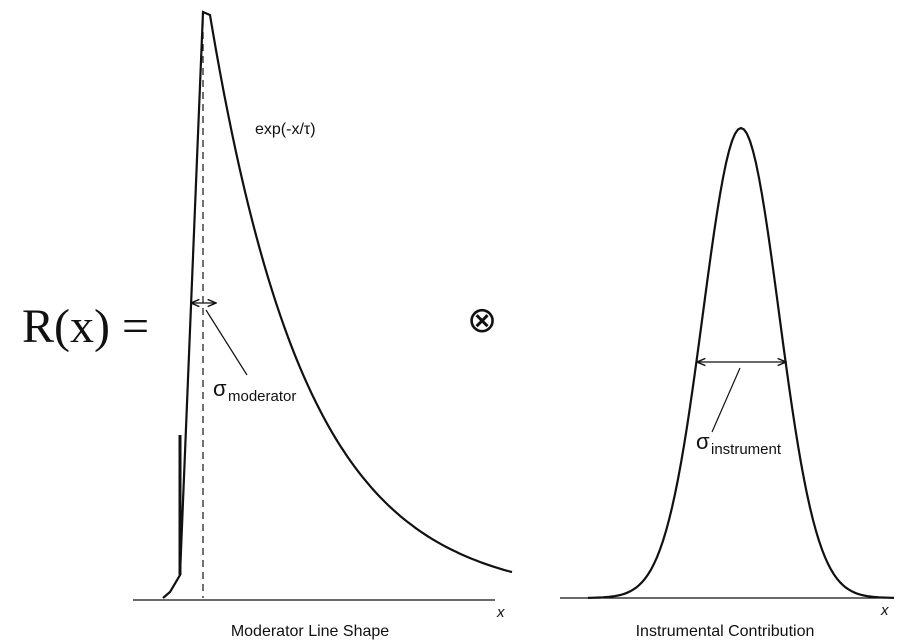 The image size is (903, 643). I want to click on caption: Moderator Line Shape, so click(310, 631).